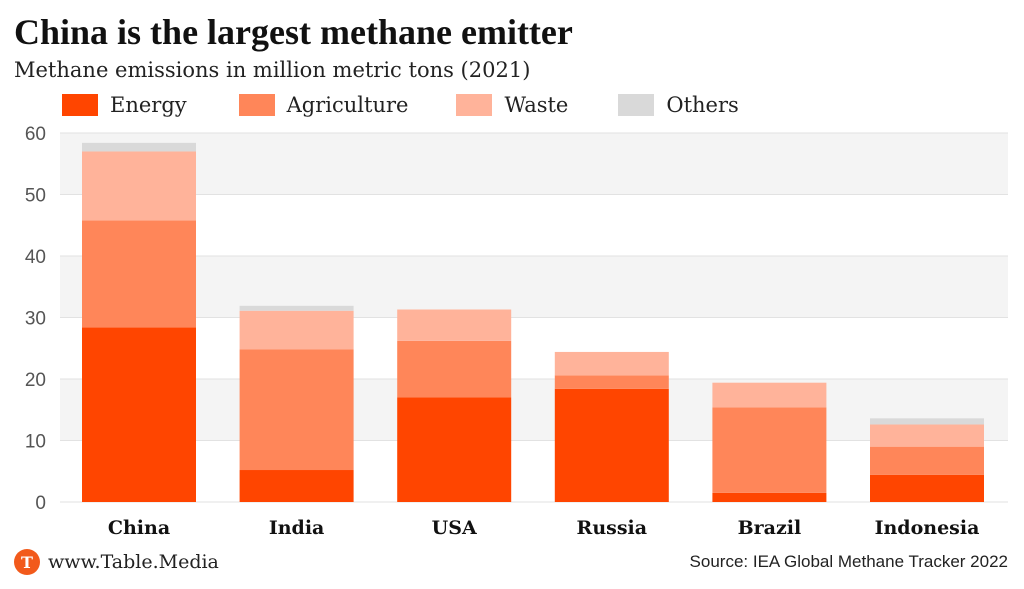  Describe the element at coordinates (611, 363) in the screenshot. I see `bar-waste-russia` at that location.